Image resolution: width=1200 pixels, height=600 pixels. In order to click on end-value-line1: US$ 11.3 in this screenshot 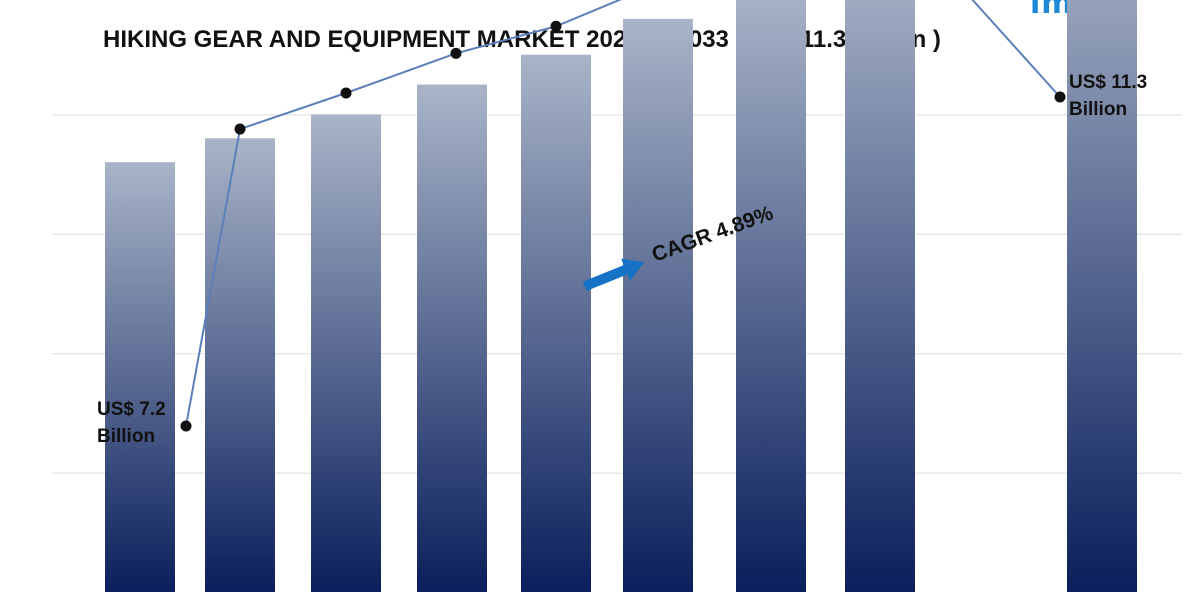, I will do `click(1108, 82)`.